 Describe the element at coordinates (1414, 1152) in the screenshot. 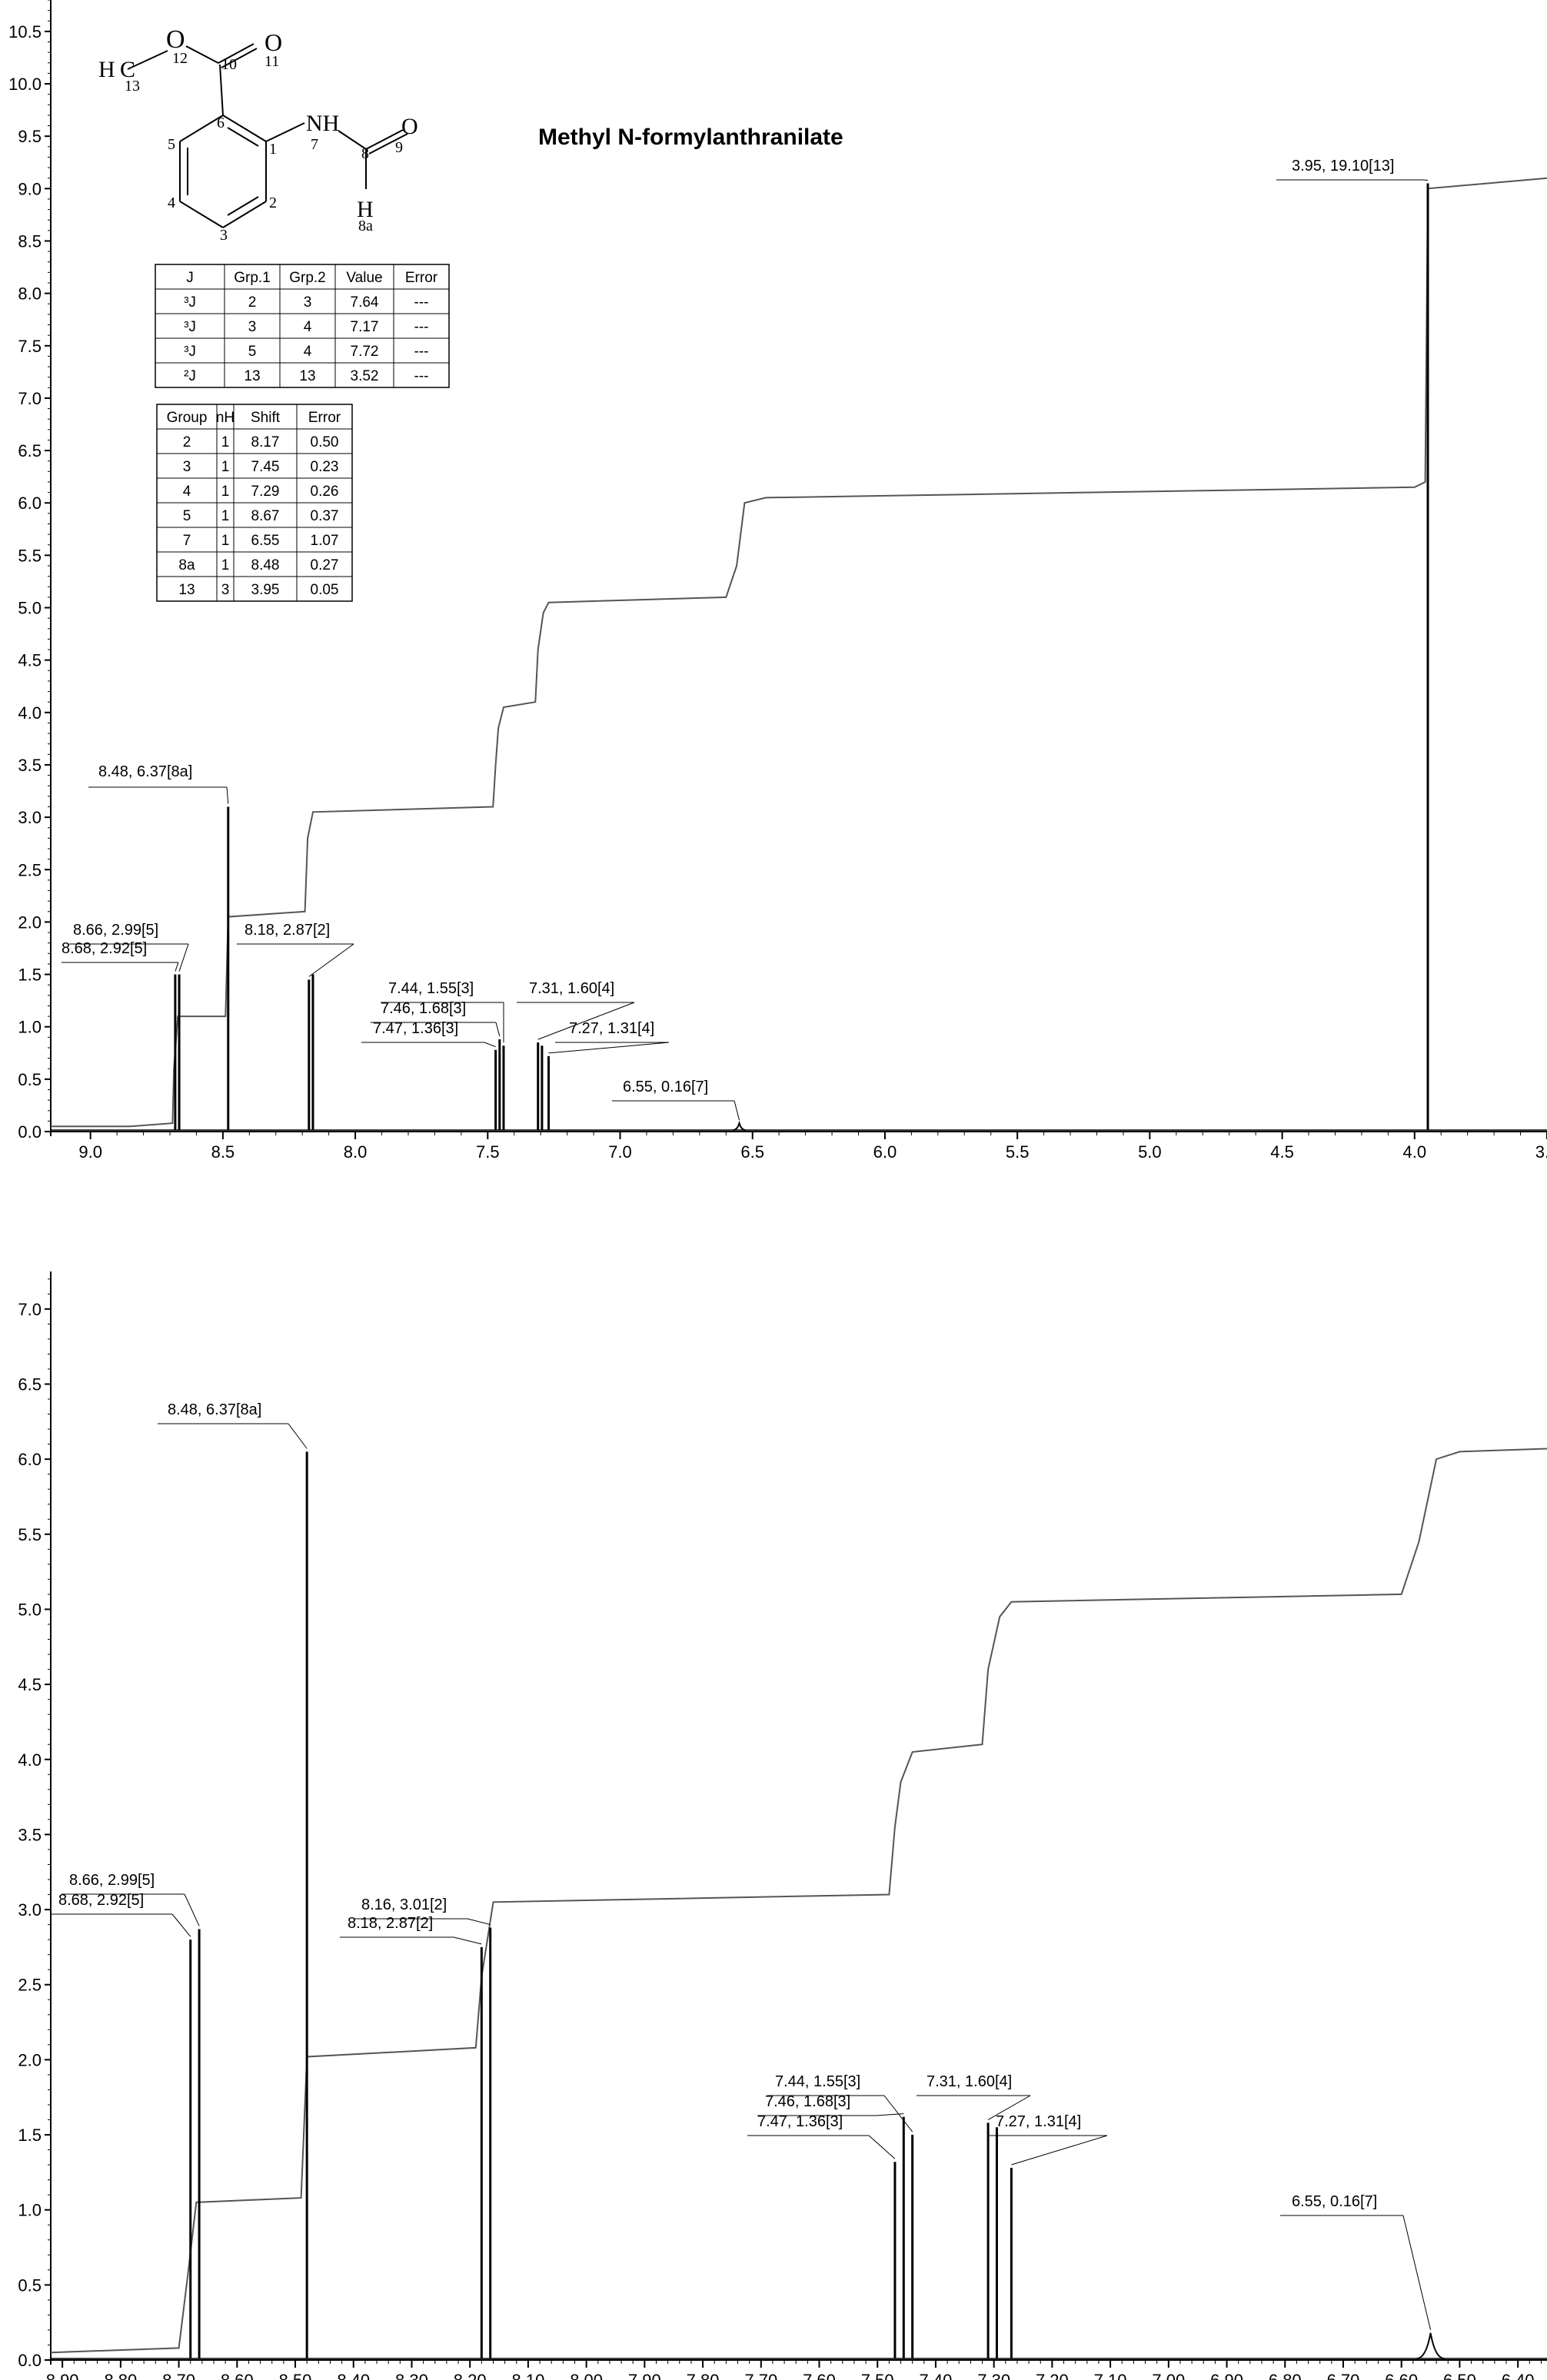

I see `x-tick-label: 4.0` at that location.